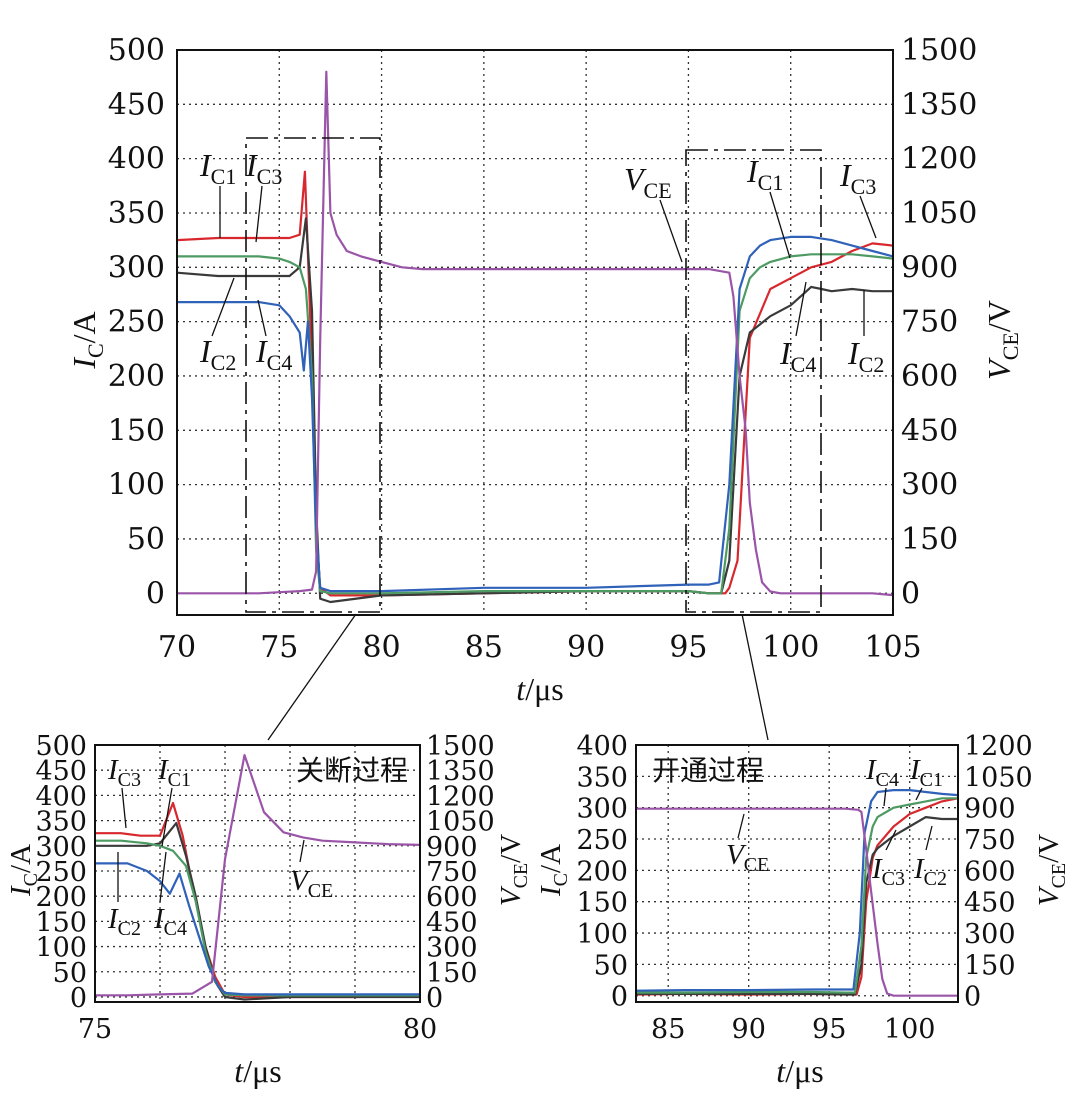  What do you see at coordinates (61, 897) in the screenshot?
I see `turnoff-ytick-left-label: 200` at bounding box center [61, 897].